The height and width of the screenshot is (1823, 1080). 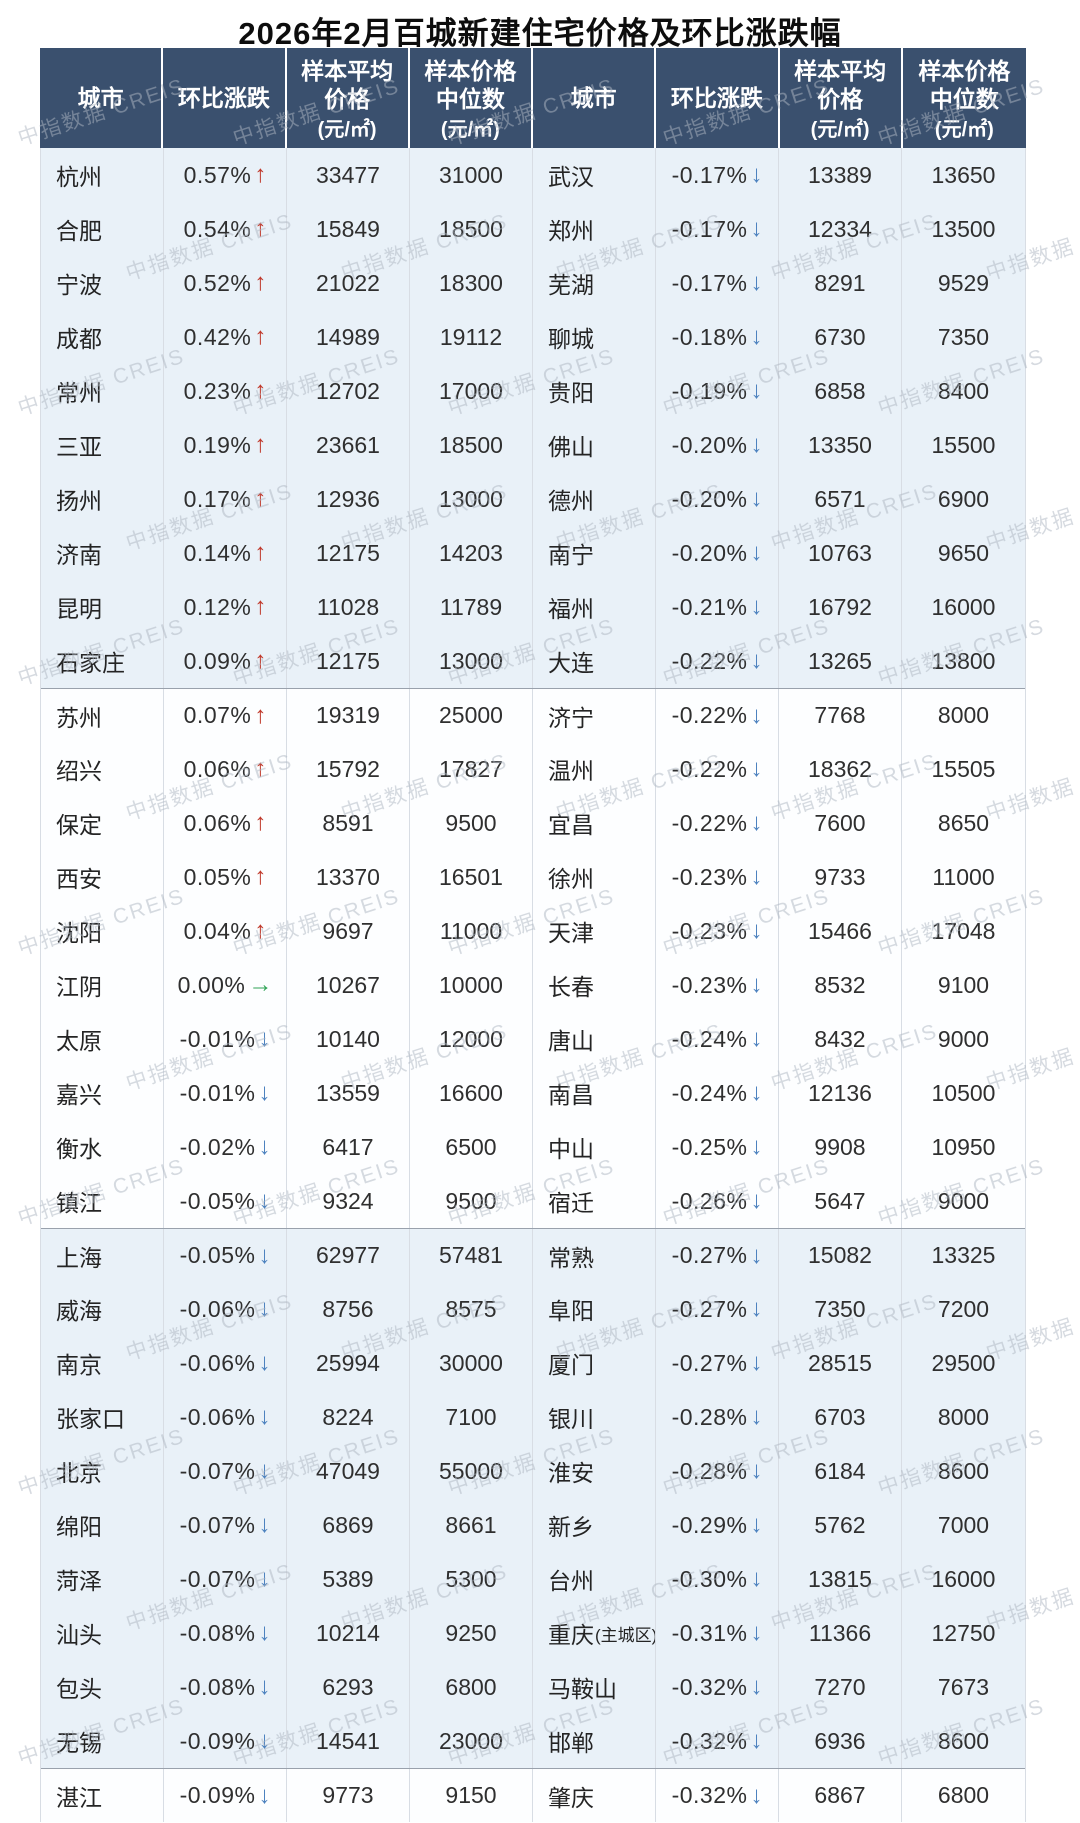 What do you see at coordinates (225, 661) in the screenshot?
I see `change-cell: 0.09% ↑` at bounding box center [225, 661].